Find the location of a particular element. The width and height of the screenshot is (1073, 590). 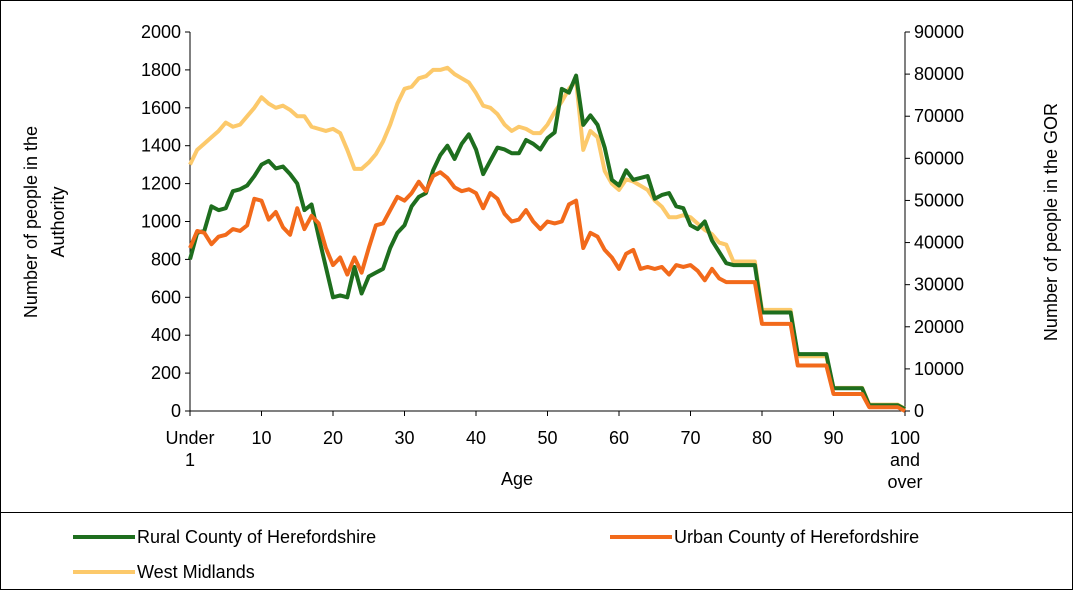

legend-label: Rural County of Herefordshire is located at coordinates (256, 537).